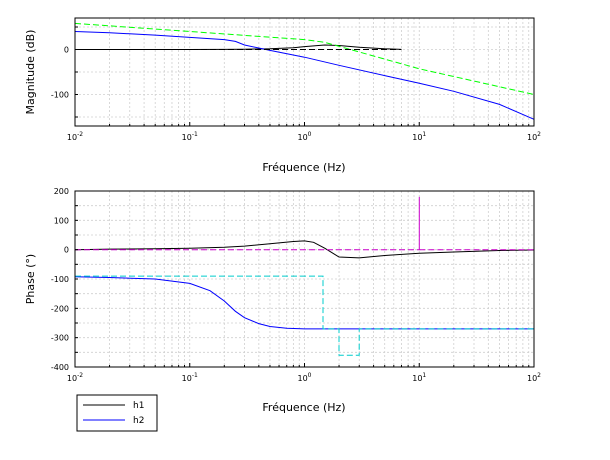 Image resolution: width=610 pixels, height=460 pixels. What do you see at coordinates (304, 377) in the screenshot?
I see `phase-xtick-label: 10⁰` at bounding box center [304, 377].